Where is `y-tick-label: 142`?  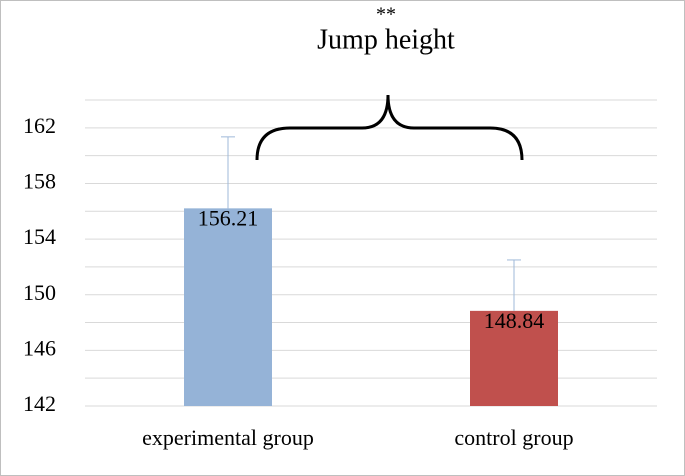
y-tick-label: 142 is located at coordinates (39, 403).